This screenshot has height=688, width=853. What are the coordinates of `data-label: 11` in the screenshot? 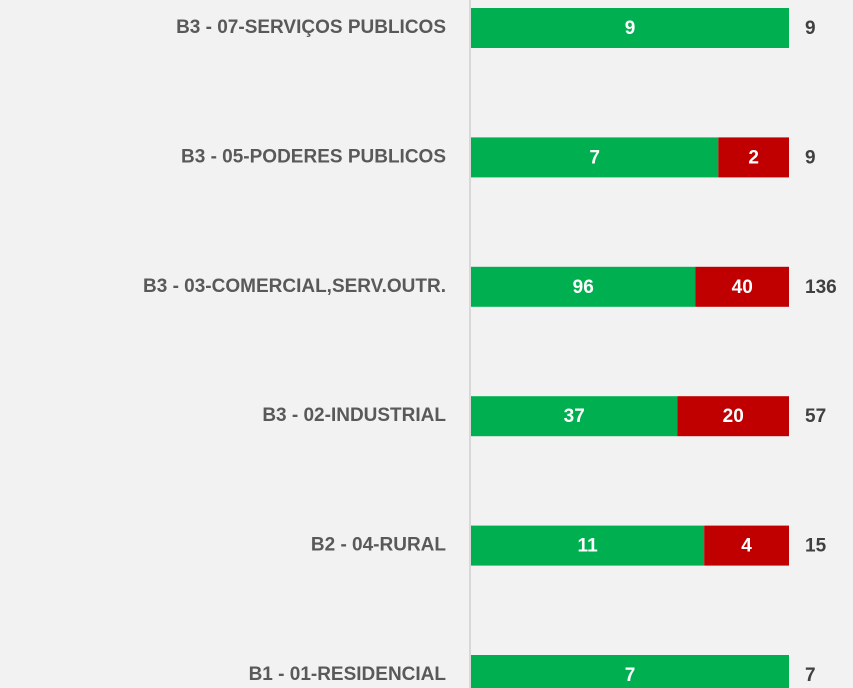 It's located at (588, 546).